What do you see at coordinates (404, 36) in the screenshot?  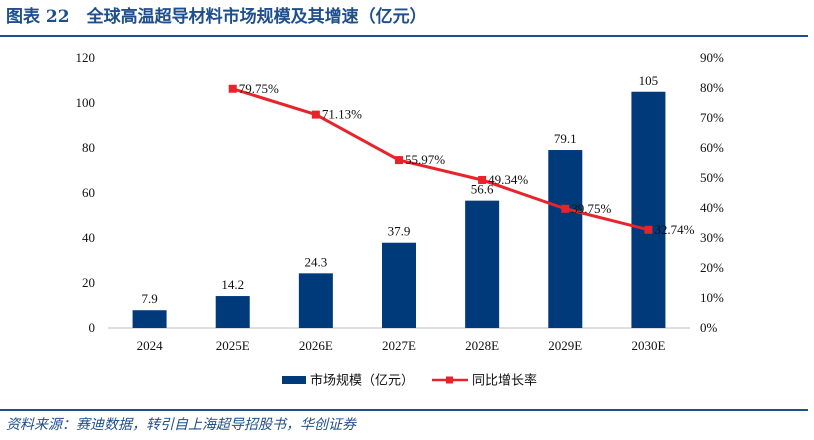 I see `title-rule` at bounding box center [404, 36].